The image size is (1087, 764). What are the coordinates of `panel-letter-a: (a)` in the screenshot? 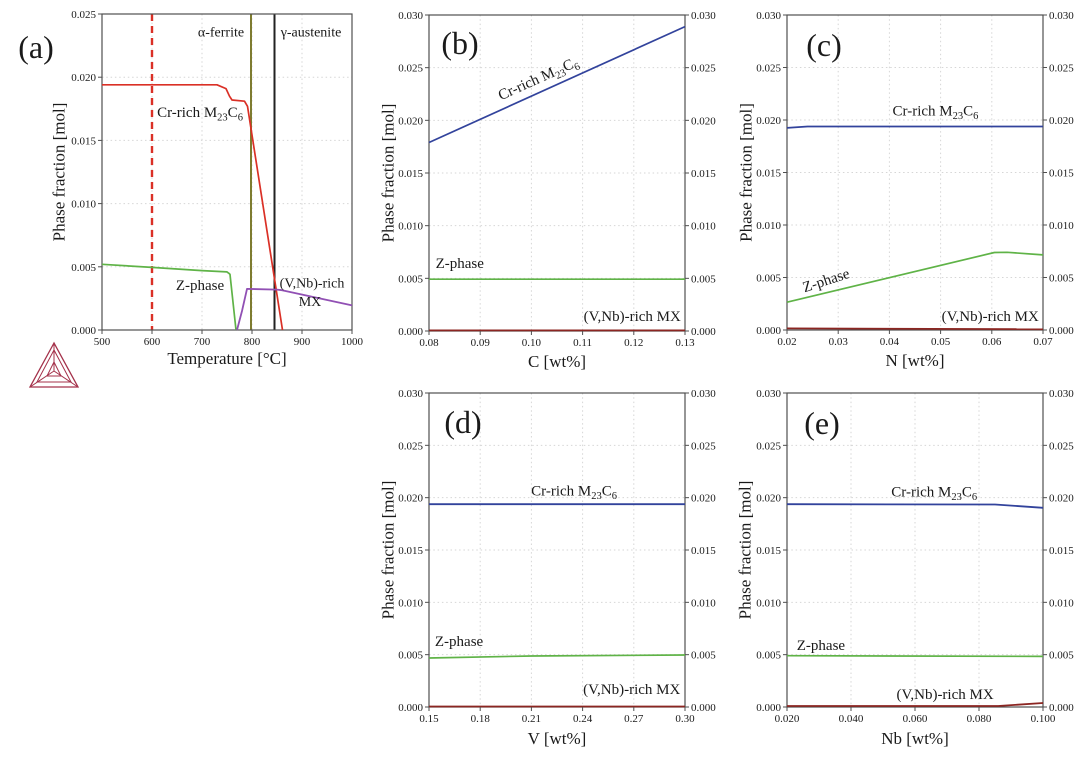 It's located at (36, 47).